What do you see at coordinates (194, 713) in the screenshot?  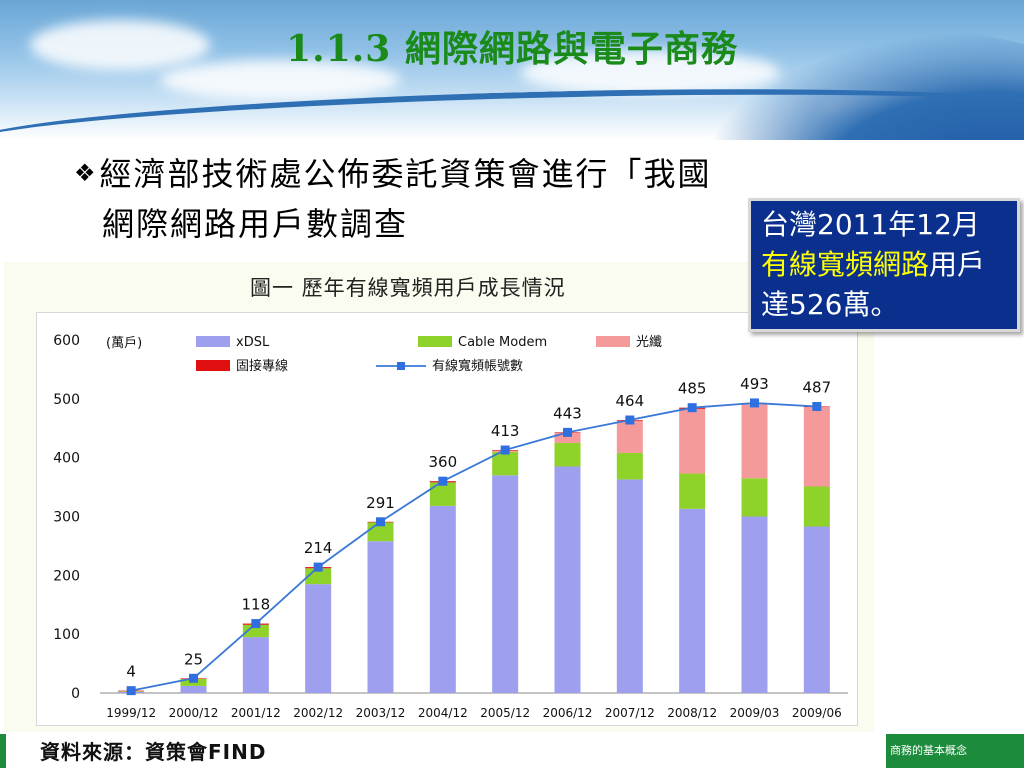 I see `x-tick-label: 2000/12` at bounding box center [194, 713].